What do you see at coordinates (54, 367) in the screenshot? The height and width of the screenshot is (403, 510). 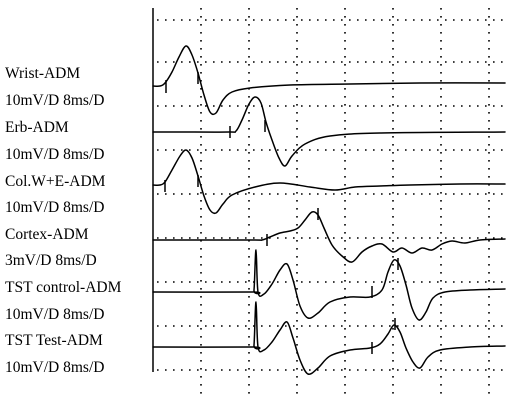 I see `trace-scale-6: 10mV/D 8ms/D` at bounding box center [54, 367].